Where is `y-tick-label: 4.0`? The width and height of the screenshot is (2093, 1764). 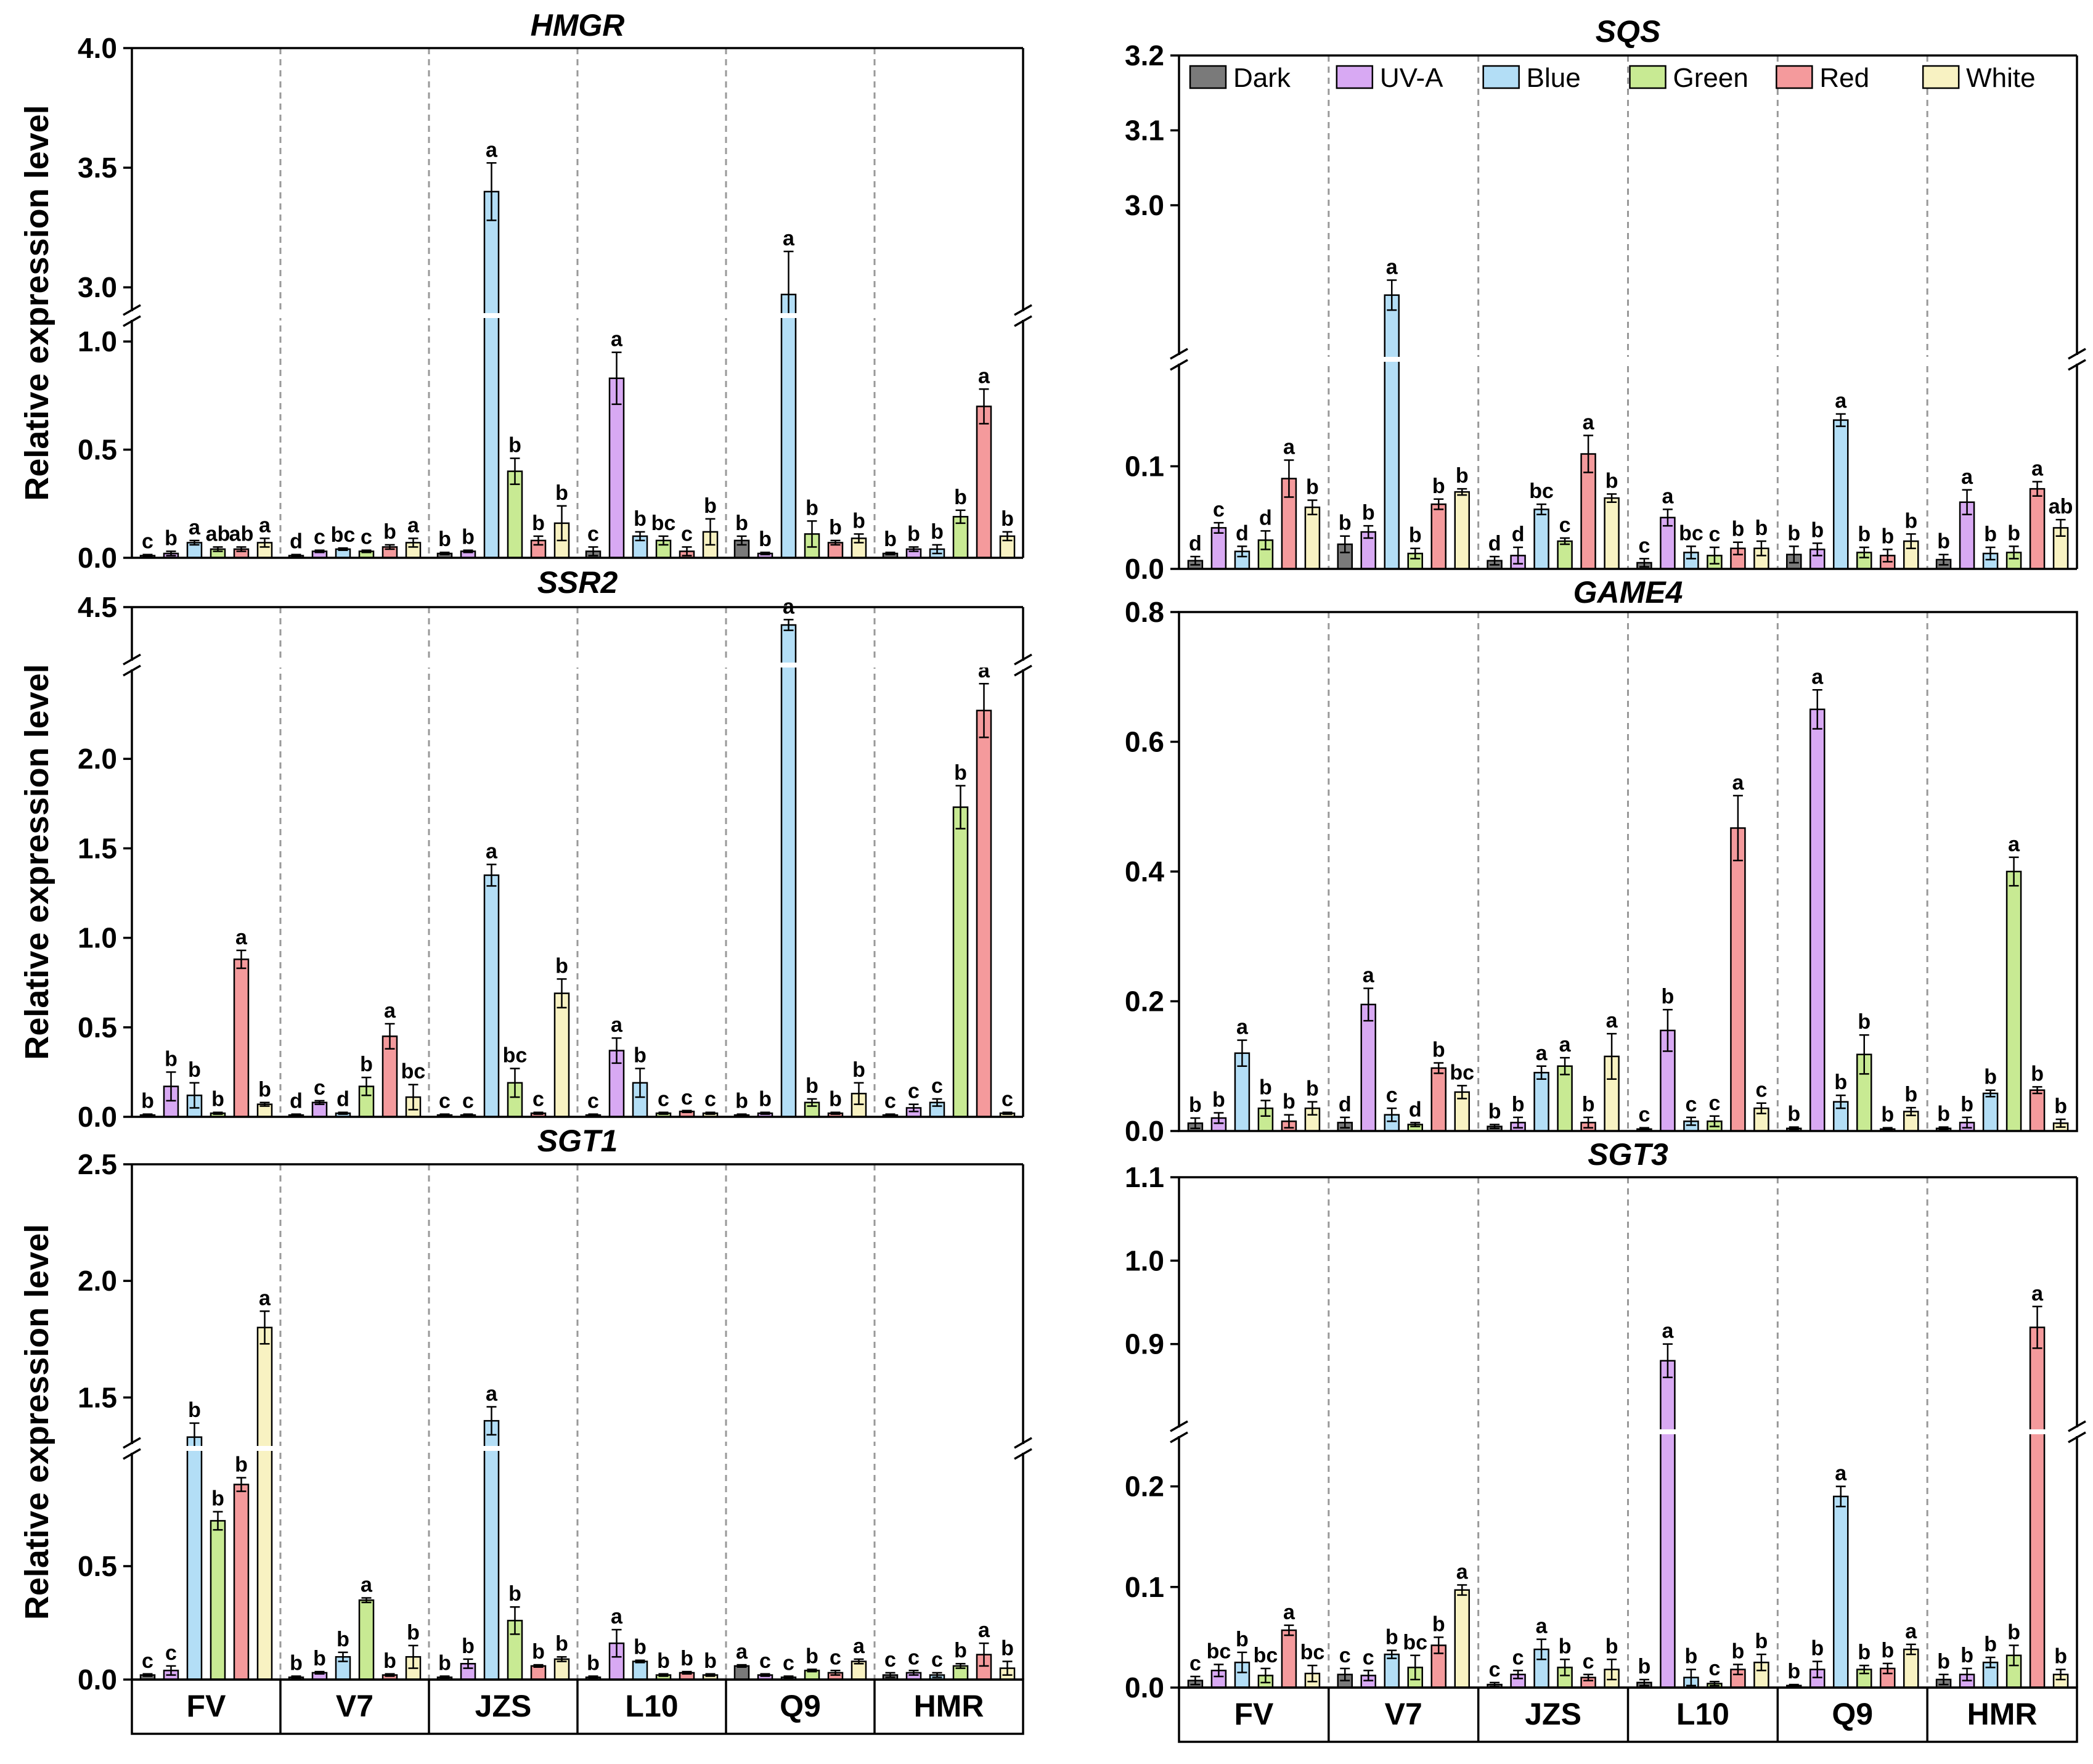
y-tick-label: 4.0 is located at coordinates (97, 48).